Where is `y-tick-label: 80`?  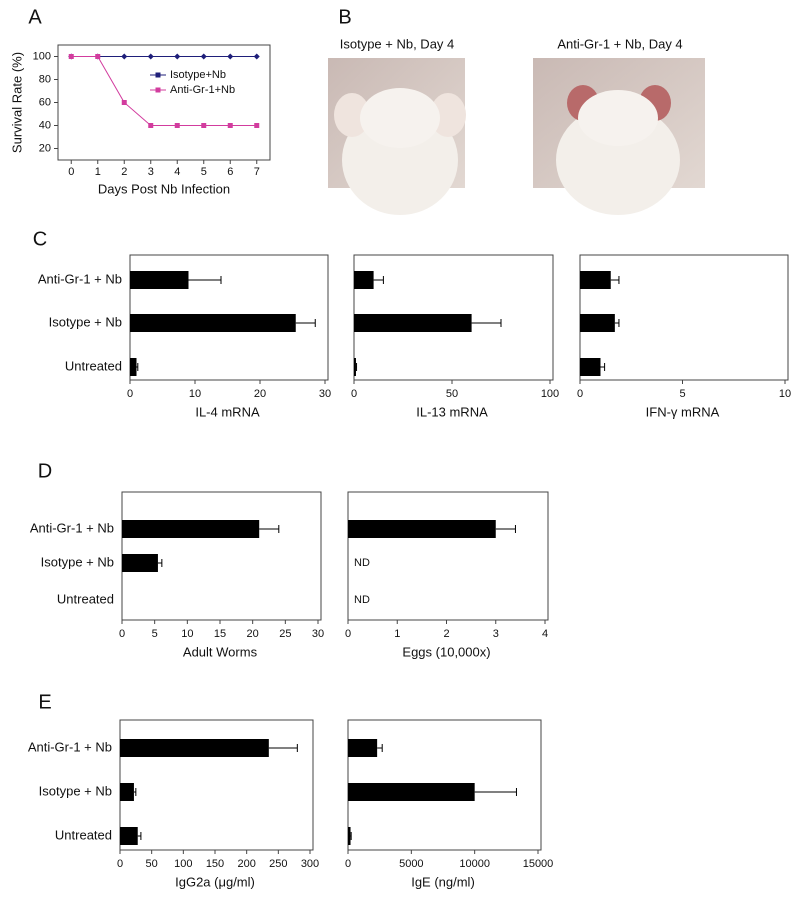 y-tick-label: 80 is located at coordinates (45, 79).